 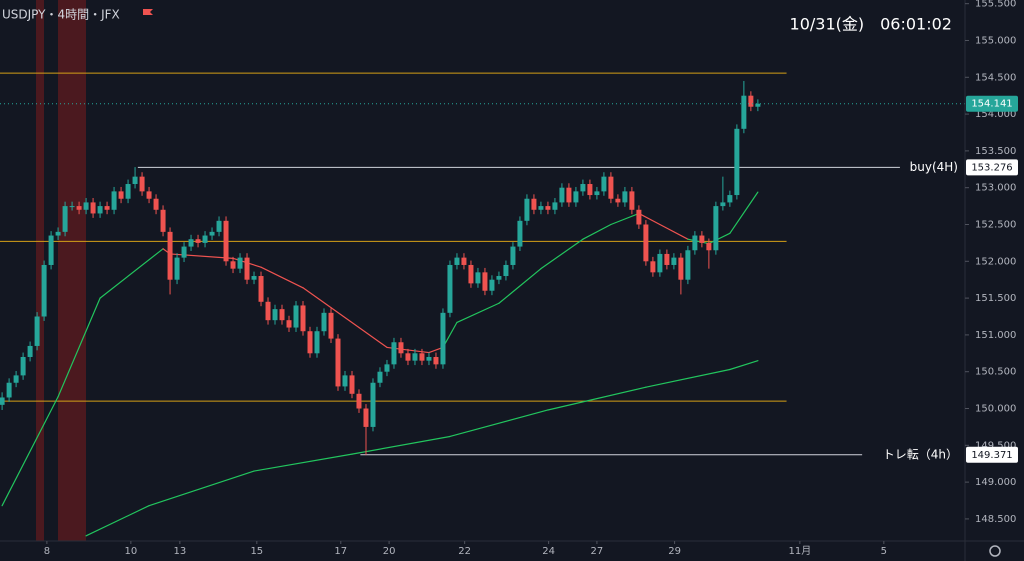 What do you see at coordinates (991, 167) in the screenshot?
I see `price-badge-label: 153.276` at bounding box center [991, 167].